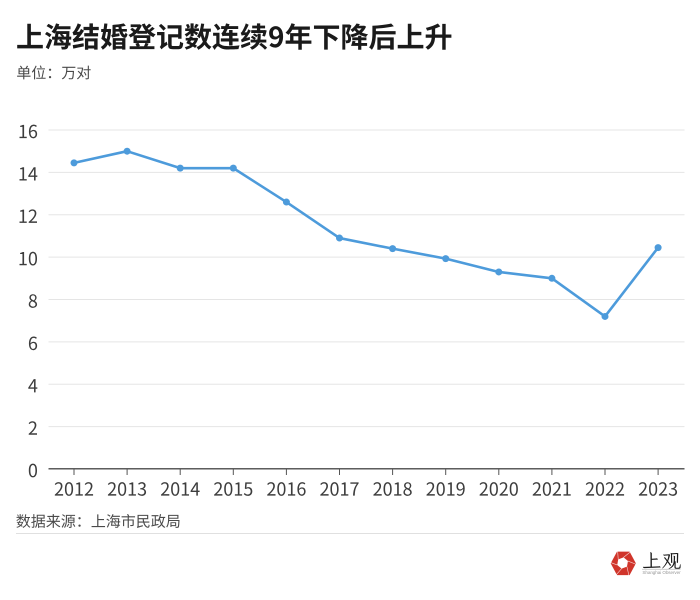 The width and height of the screenshot is (700, 600). I want to click on svg-text: Shanghai Observer, so click(661, 572).